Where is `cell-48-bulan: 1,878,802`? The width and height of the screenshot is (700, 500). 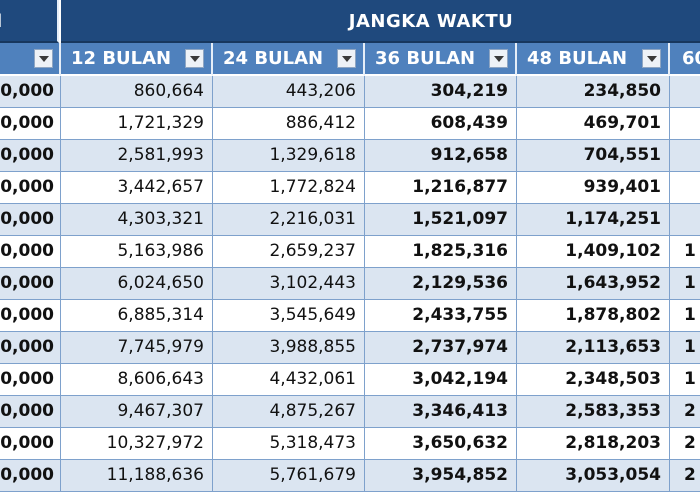
cell-48-bulan: 1,878,802 is located at coordinates (593, 315).